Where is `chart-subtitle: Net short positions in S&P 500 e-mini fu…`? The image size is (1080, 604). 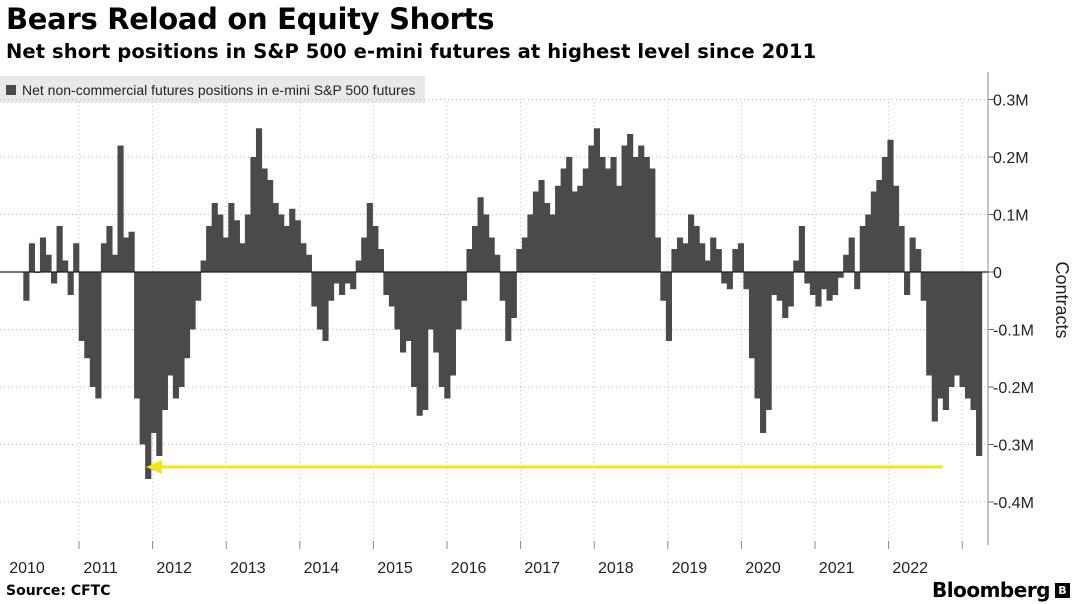 chart-subtitle: Net short positions in S&P 500 e-mini fu… is located at coordinates (411, 51).